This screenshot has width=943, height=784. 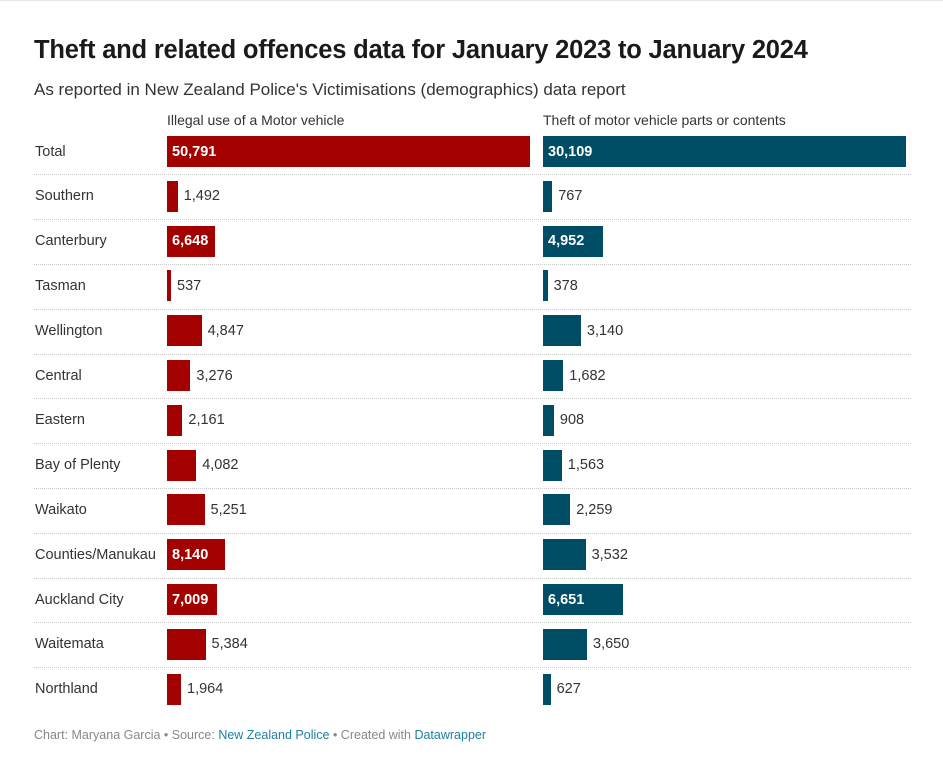 What do you see at coordinates (553, 375) in the screenshot?
I see `bar-theft-parts-central` at bounding box center [553, 375].